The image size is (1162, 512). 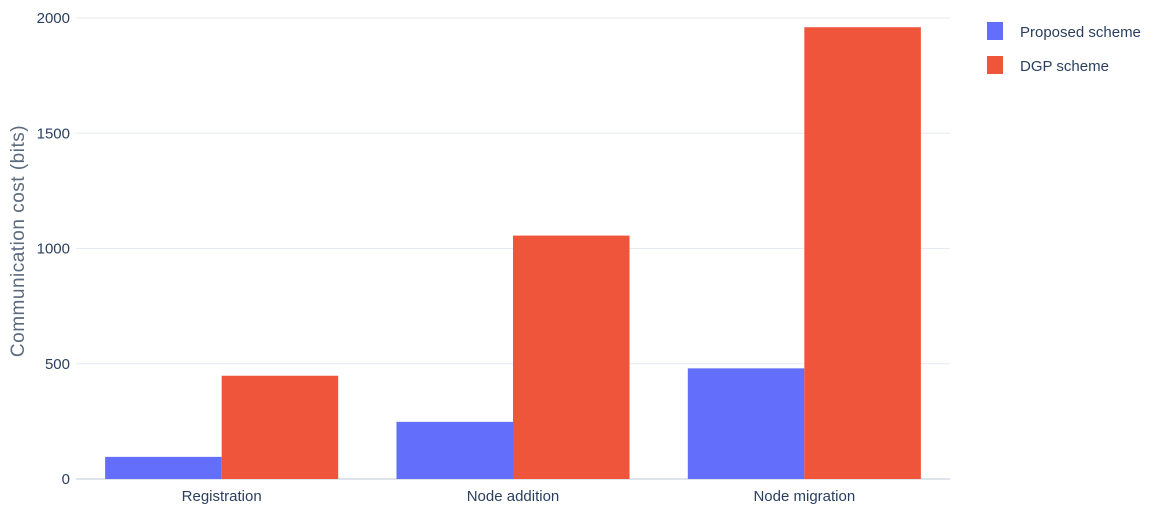 What do you see at coordinates (1064, 48) in the screenshot?
I see `legend: Proposed scheme DGP scheme` at bounding box center [1064, 48].